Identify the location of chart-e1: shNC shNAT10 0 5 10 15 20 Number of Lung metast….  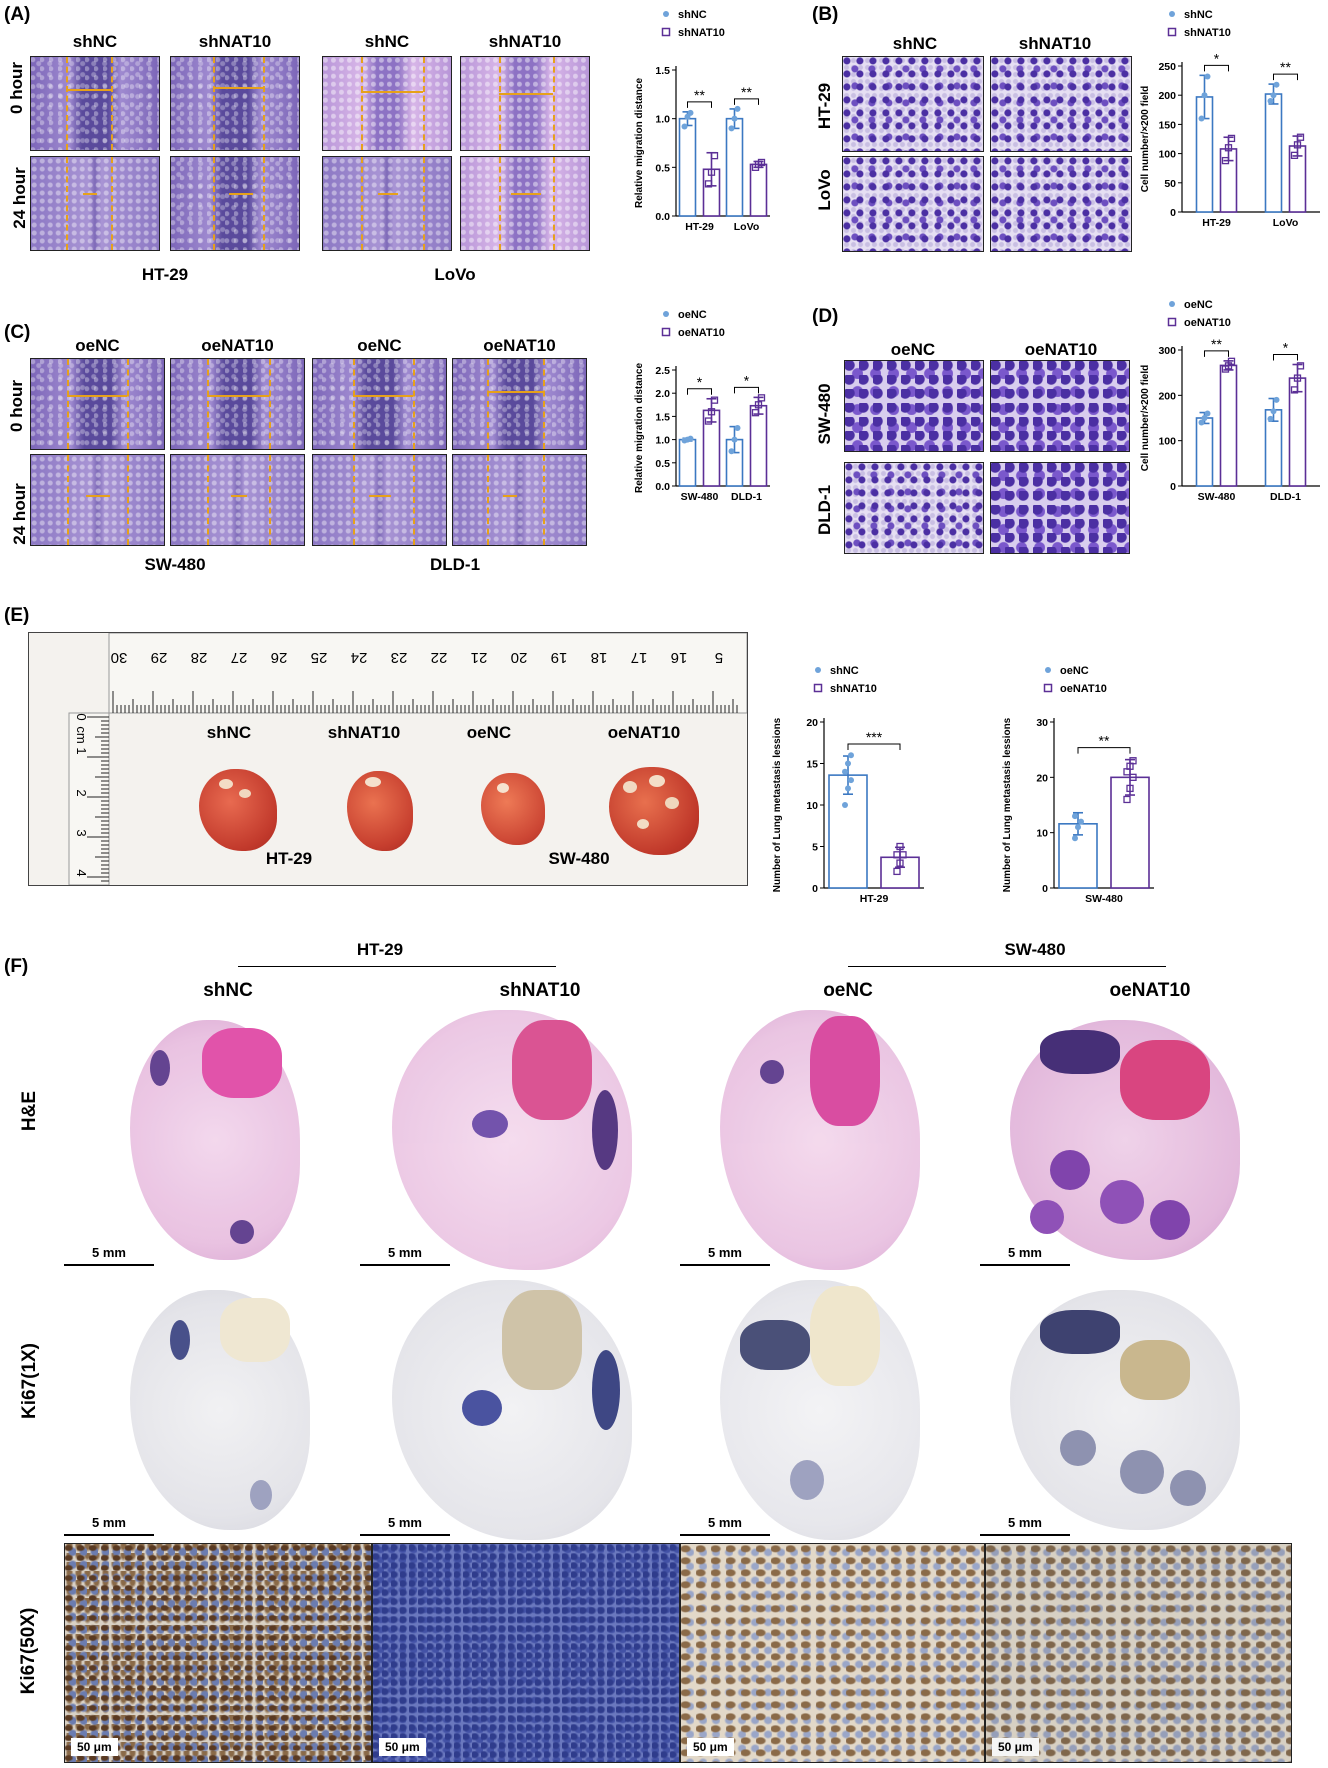
(848, 785).